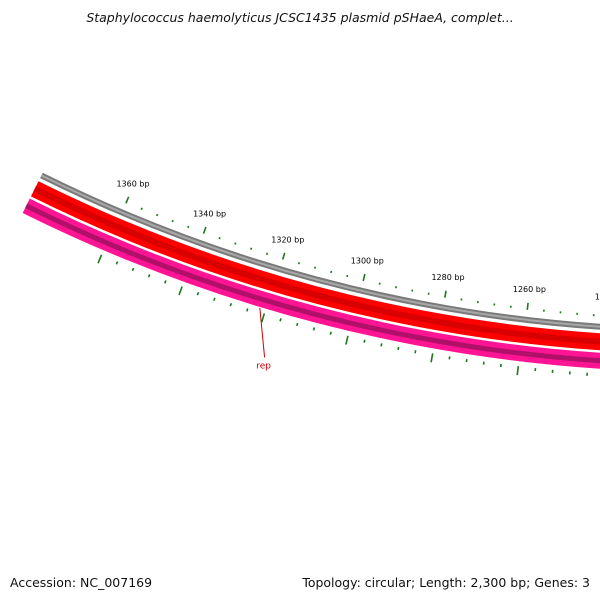 This screenshot has width=600, height=600. What do you see at coordinates (262, 332) in the screenshot?
I see `gene-leader-line` at bounding box center [262, 332].